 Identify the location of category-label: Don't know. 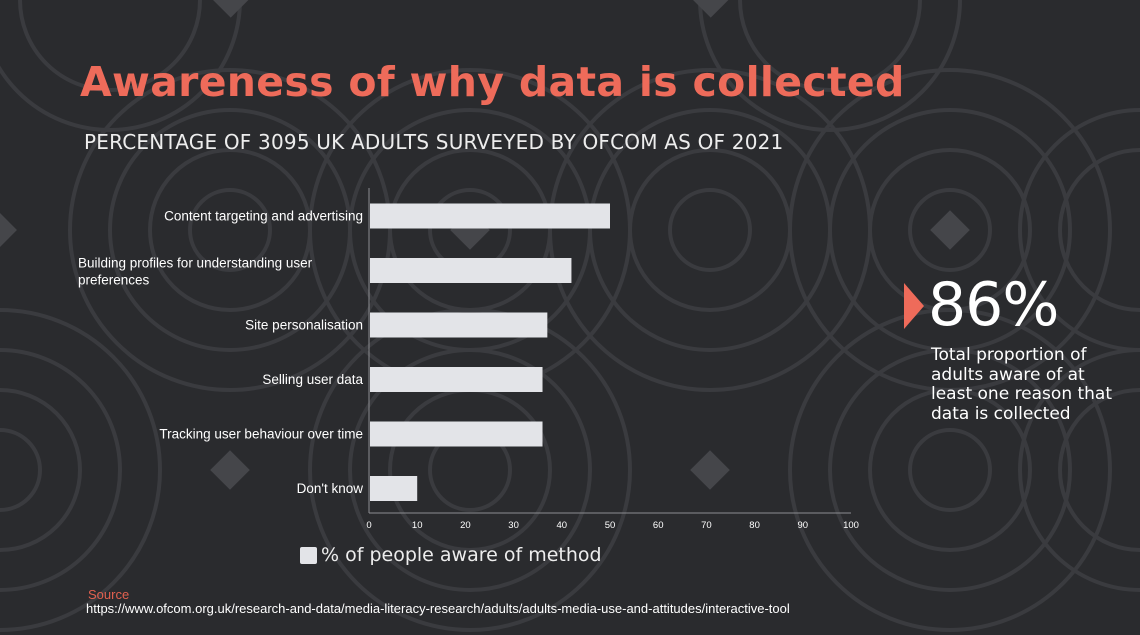
(330, 488).